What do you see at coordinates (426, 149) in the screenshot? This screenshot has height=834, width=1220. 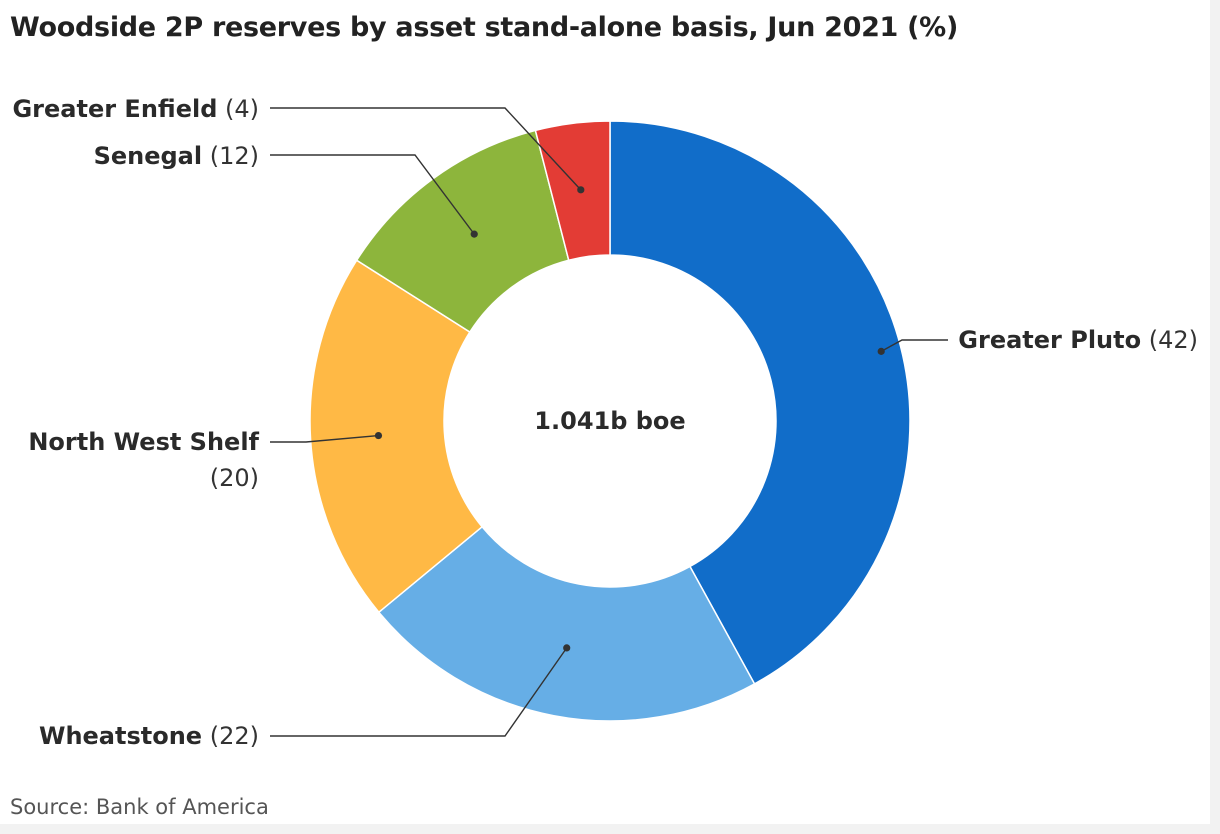 I see `leader-line-greater-enfield` at bounding box center [426, 149].